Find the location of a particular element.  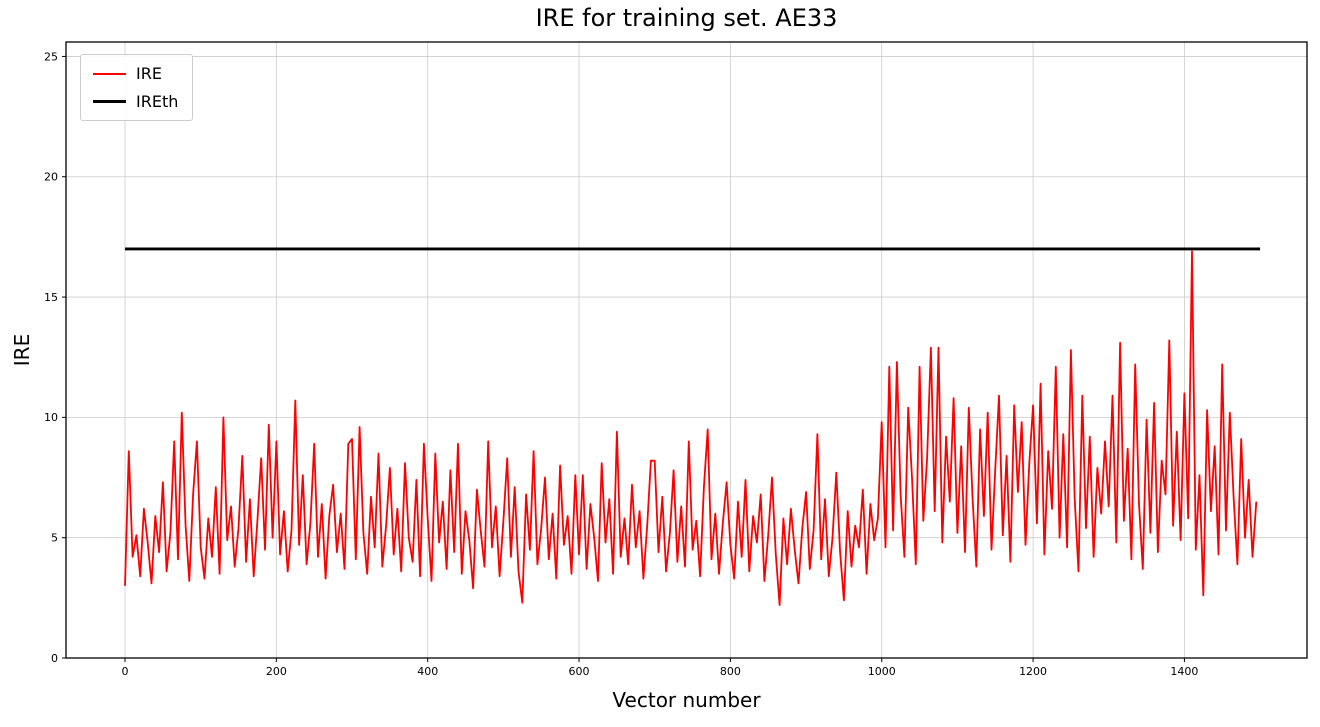

chart-title: IRE for training set. AE33 is located at coordinates (686, 18).